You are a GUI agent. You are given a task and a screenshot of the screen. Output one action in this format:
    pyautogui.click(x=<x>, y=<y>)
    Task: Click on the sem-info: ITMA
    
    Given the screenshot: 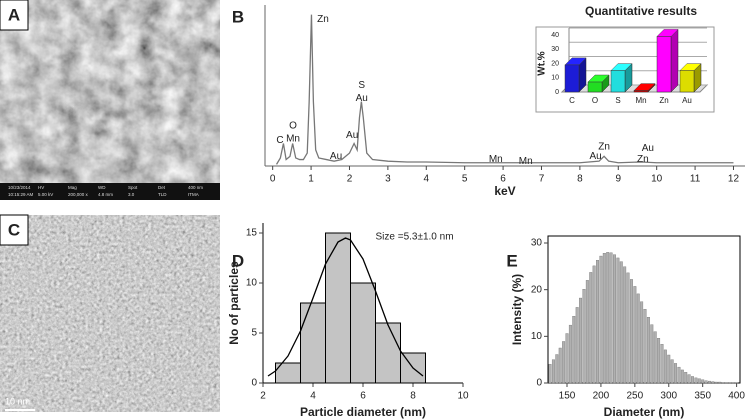 What is the action you would take?
    pyautogui.click(x=193, y=194)
    